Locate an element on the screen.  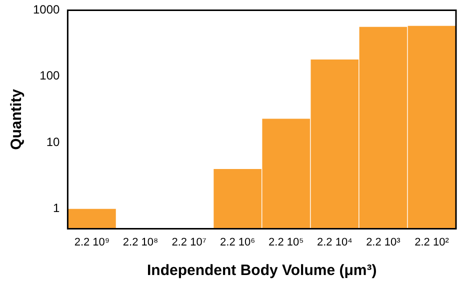
x-tick-label: 2.2 10⁵ is located at coordinates (286, 242).